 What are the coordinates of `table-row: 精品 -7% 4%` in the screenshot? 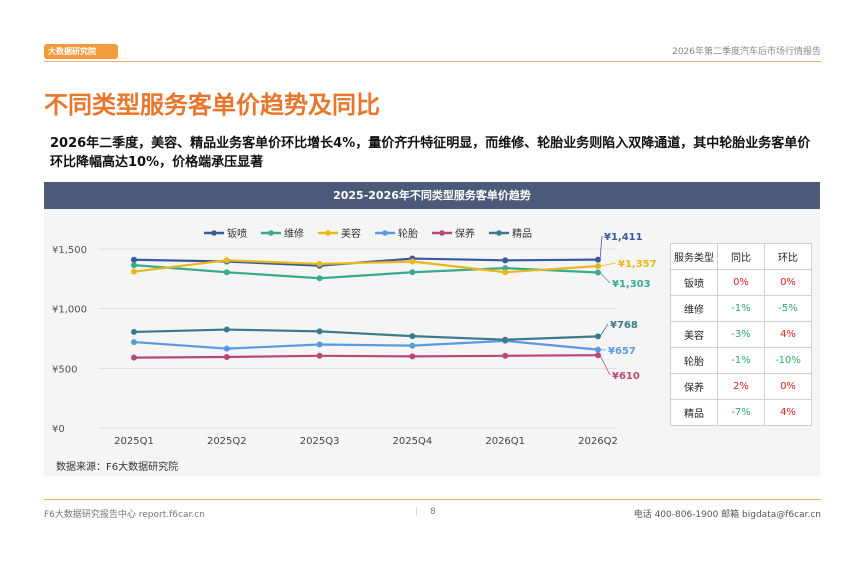 It's located at (741, 412).